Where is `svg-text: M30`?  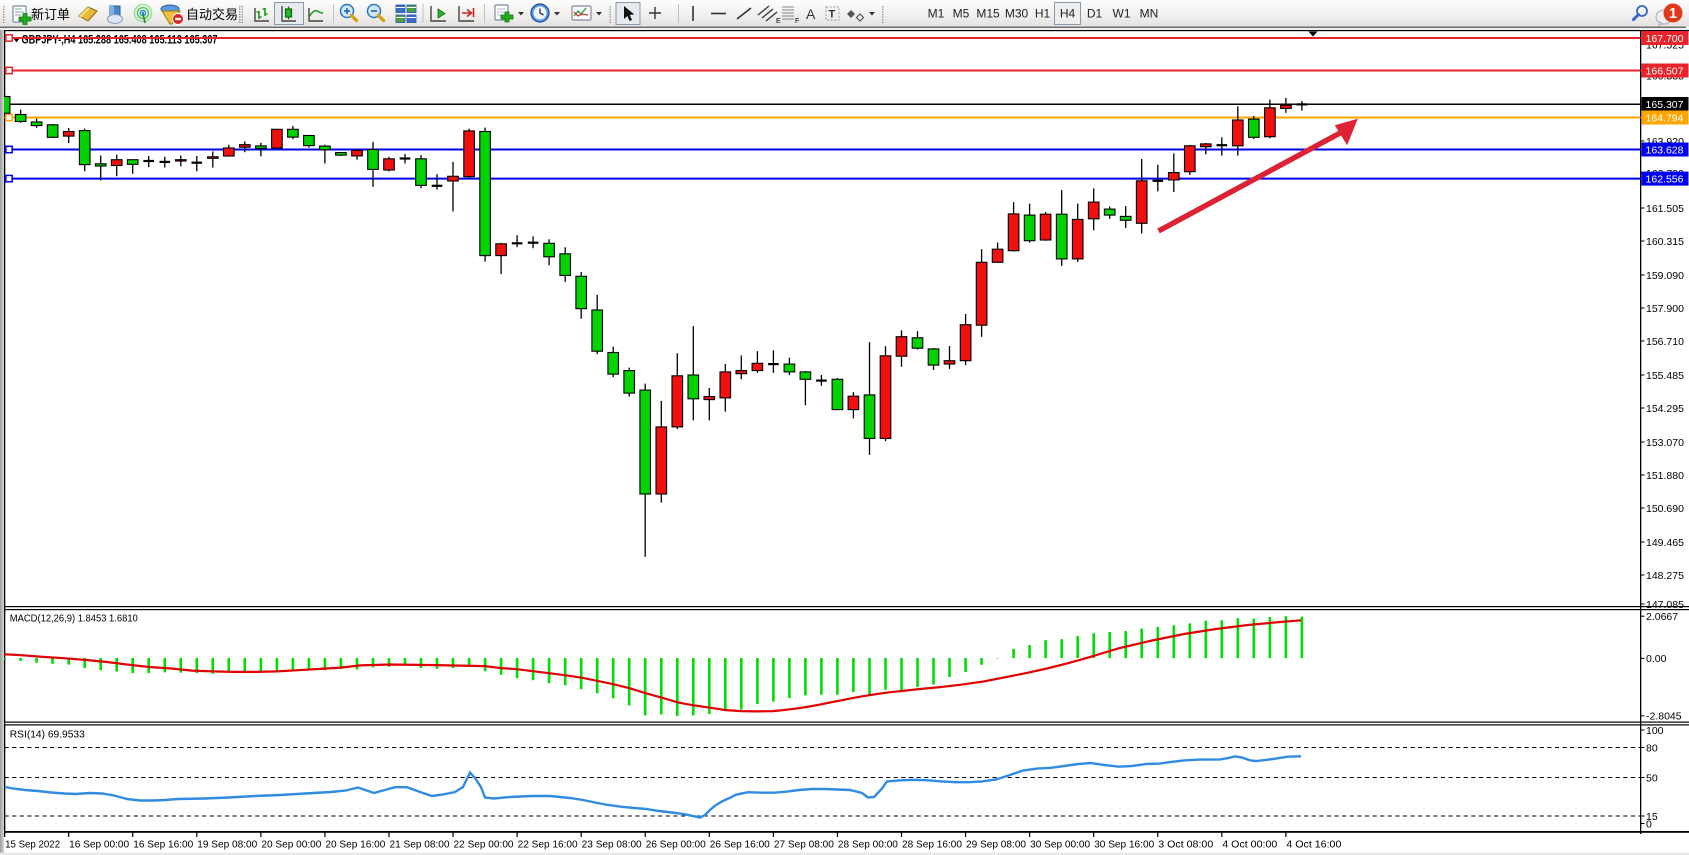 svg-text: M30 is located at coordinates (1017, 14).